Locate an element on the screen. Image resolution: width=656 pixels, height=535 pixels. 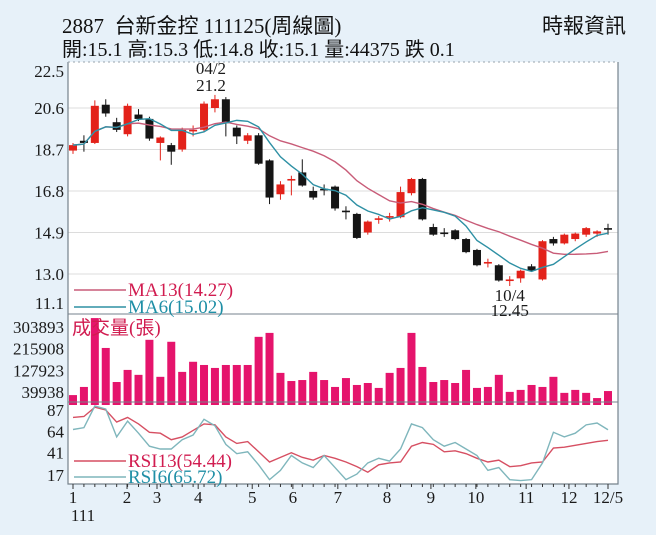
price-tick-label: 18.7 is located at coordinates (49, 149).